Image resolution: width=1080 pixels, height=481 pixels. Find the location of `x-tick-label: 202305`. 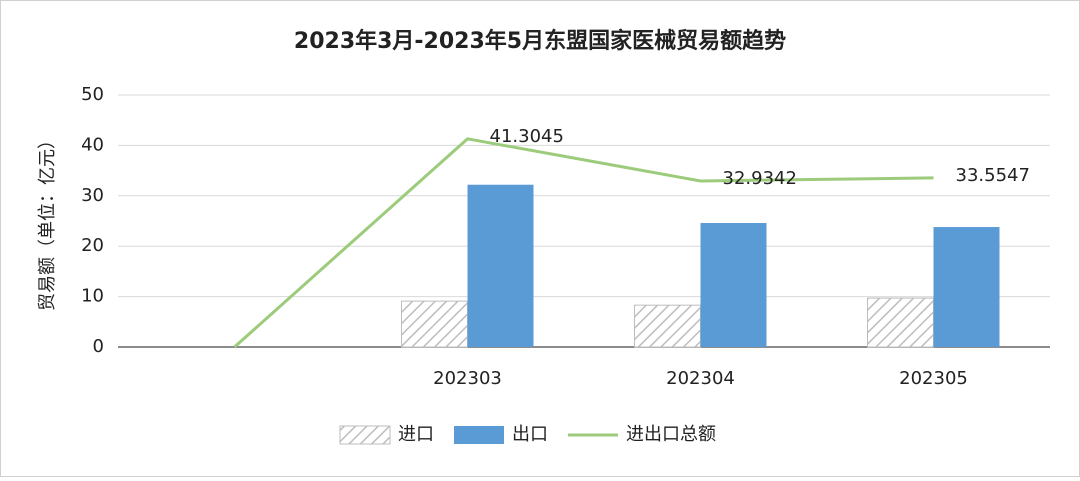

x-tick-label: 202305 is located at coordinates (933, 378).